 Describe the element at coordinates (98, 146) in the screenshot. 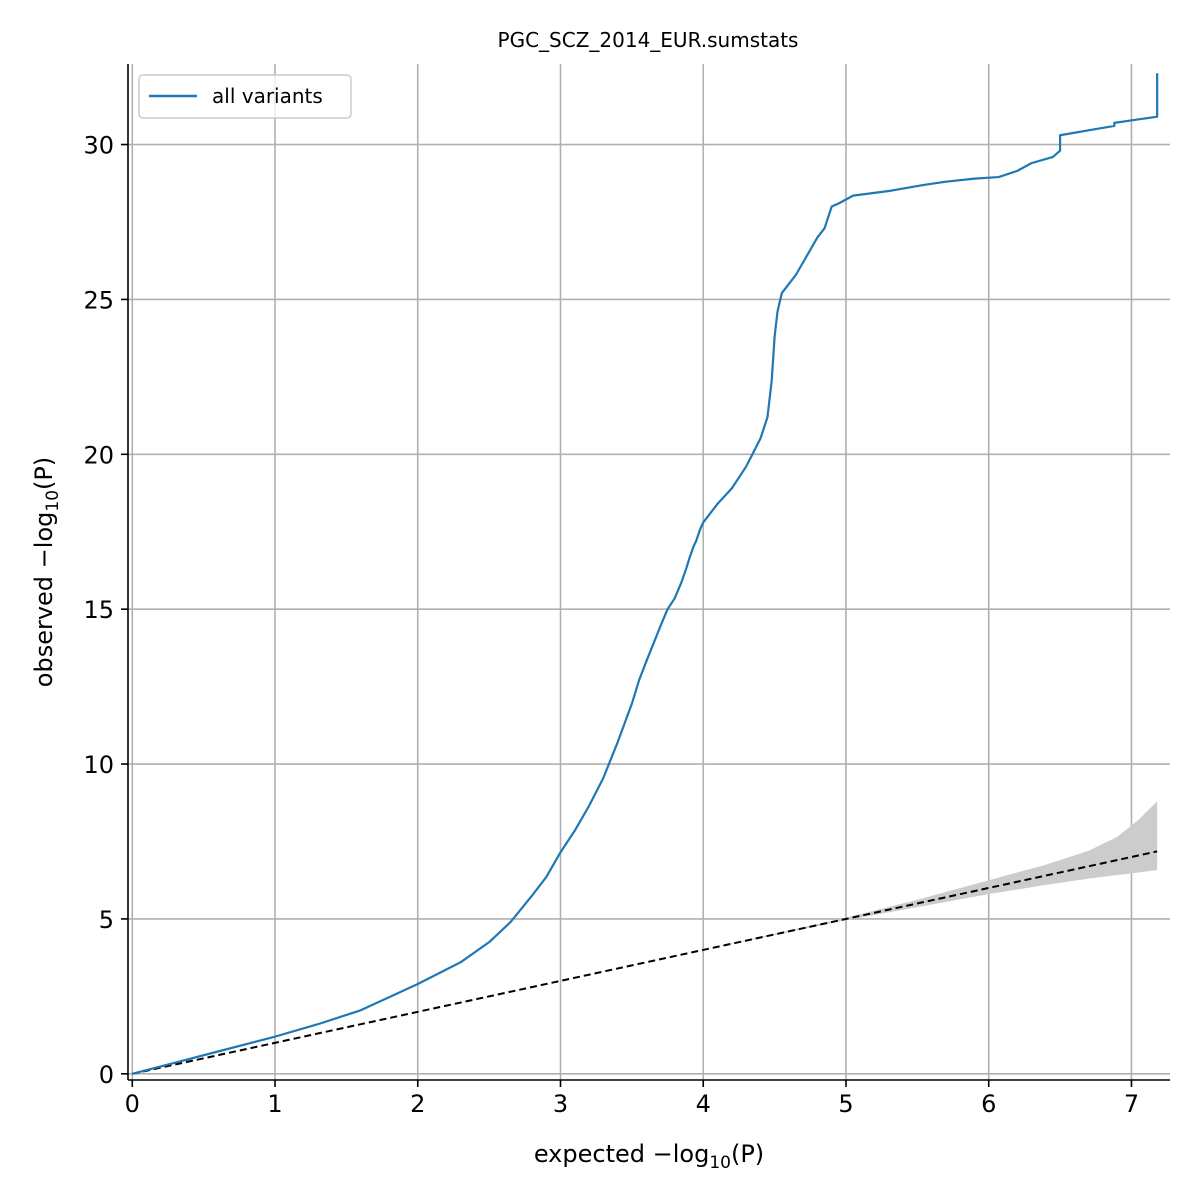

I see `y-tick-label: 30` at that location.